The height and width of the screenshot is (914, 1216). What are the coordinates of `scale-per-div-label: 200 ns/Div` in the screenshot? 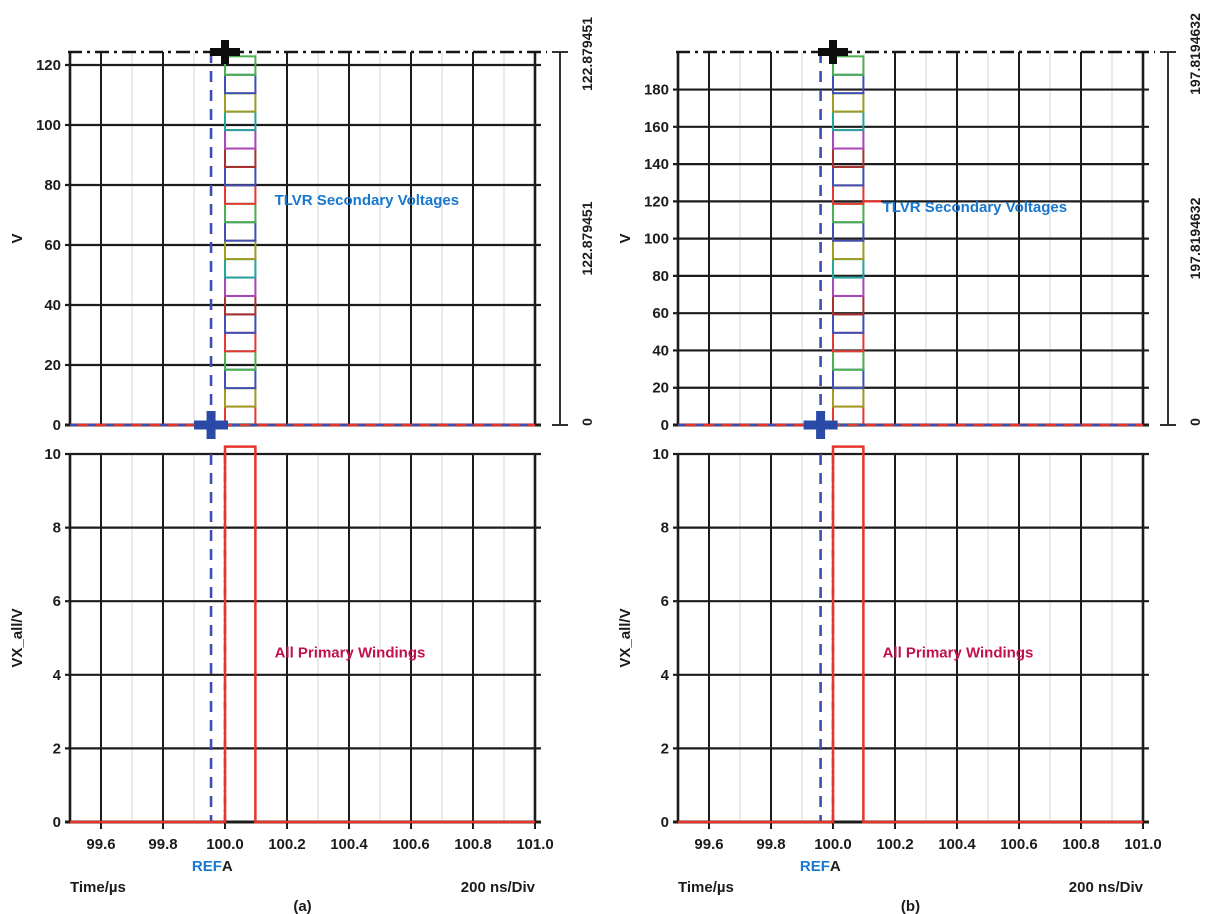 It's located at (1106, 887).